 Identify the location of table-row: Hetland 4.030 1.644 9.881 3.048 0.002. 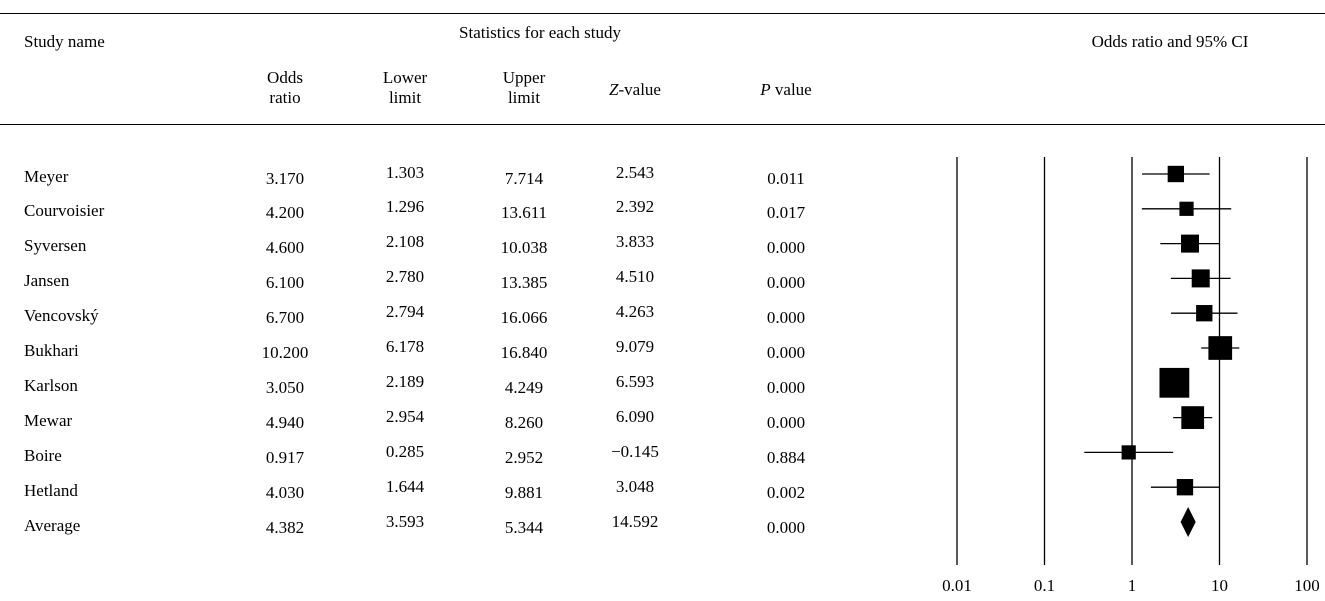
(480, 491).